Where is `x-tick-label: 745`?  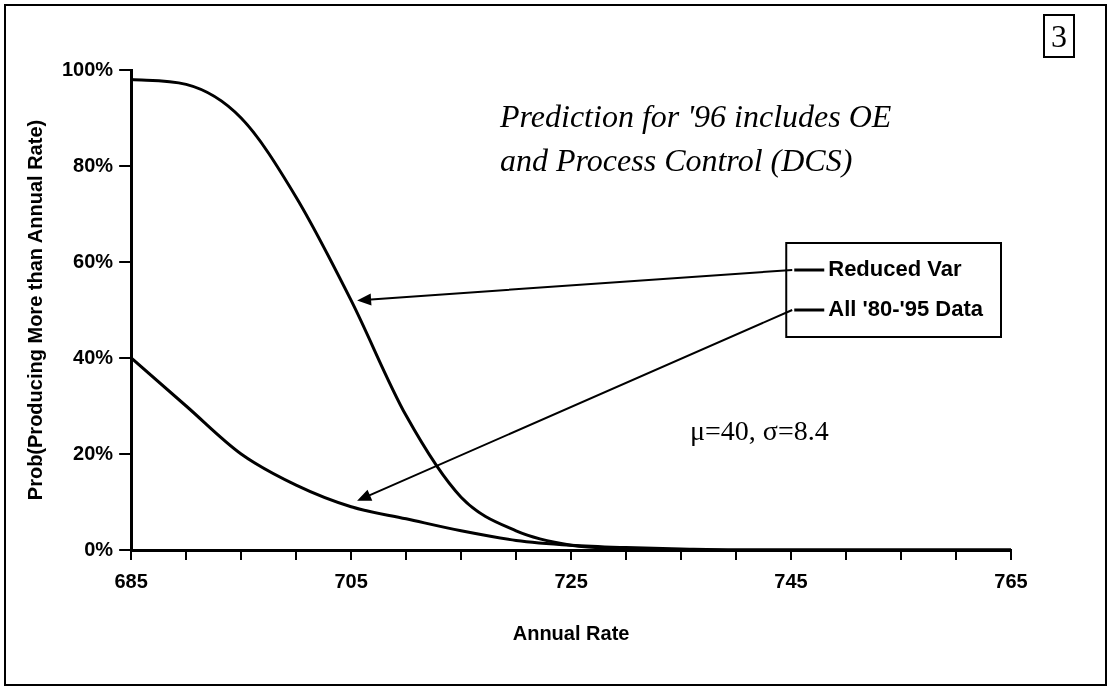
x-tick-label: 745 is located at coordinates (791, 580).